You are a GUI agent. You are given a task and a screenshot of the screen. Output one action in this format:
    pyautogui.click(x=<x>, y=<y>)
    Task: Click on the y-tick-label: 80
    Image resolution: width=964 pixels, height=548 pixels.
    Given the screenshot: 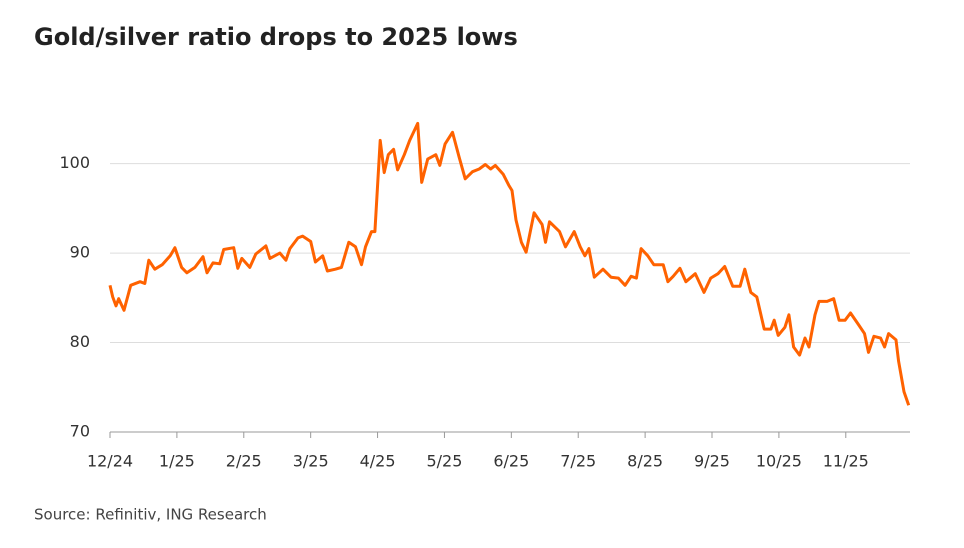 What is the action you would take?
    pyautogui.click(x=80, y=341)
    